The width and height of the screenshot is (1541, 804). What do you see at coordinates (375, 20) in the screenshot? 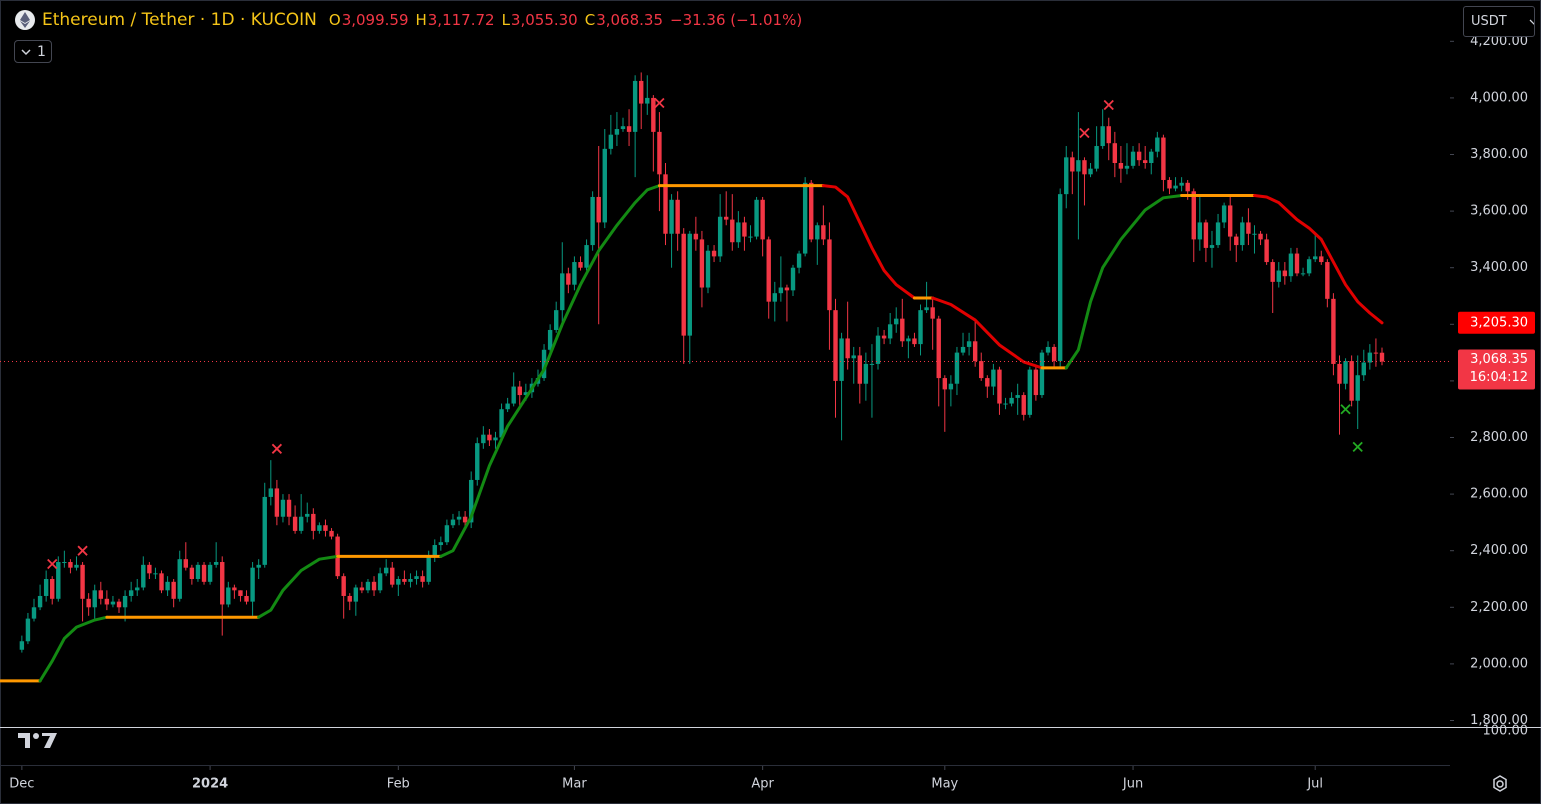
I see `ohlc-value: 3,099.59` at bounding box center [375, 20].